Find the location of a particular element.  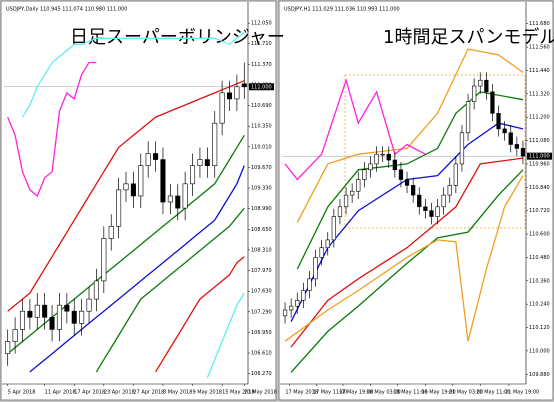

y-tick-label: 110.350 is located at coordinates (261, 127).